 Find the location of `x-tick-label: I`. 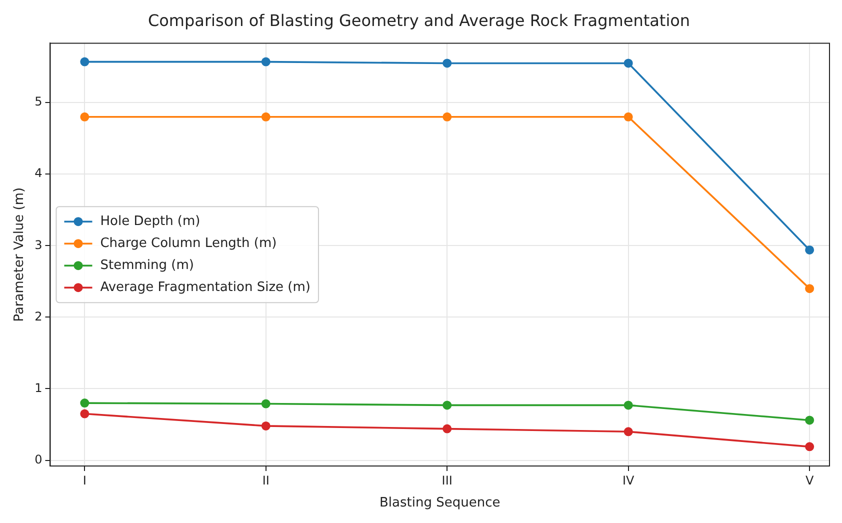

x-tick-label: I is located at coordinates (84, 480).